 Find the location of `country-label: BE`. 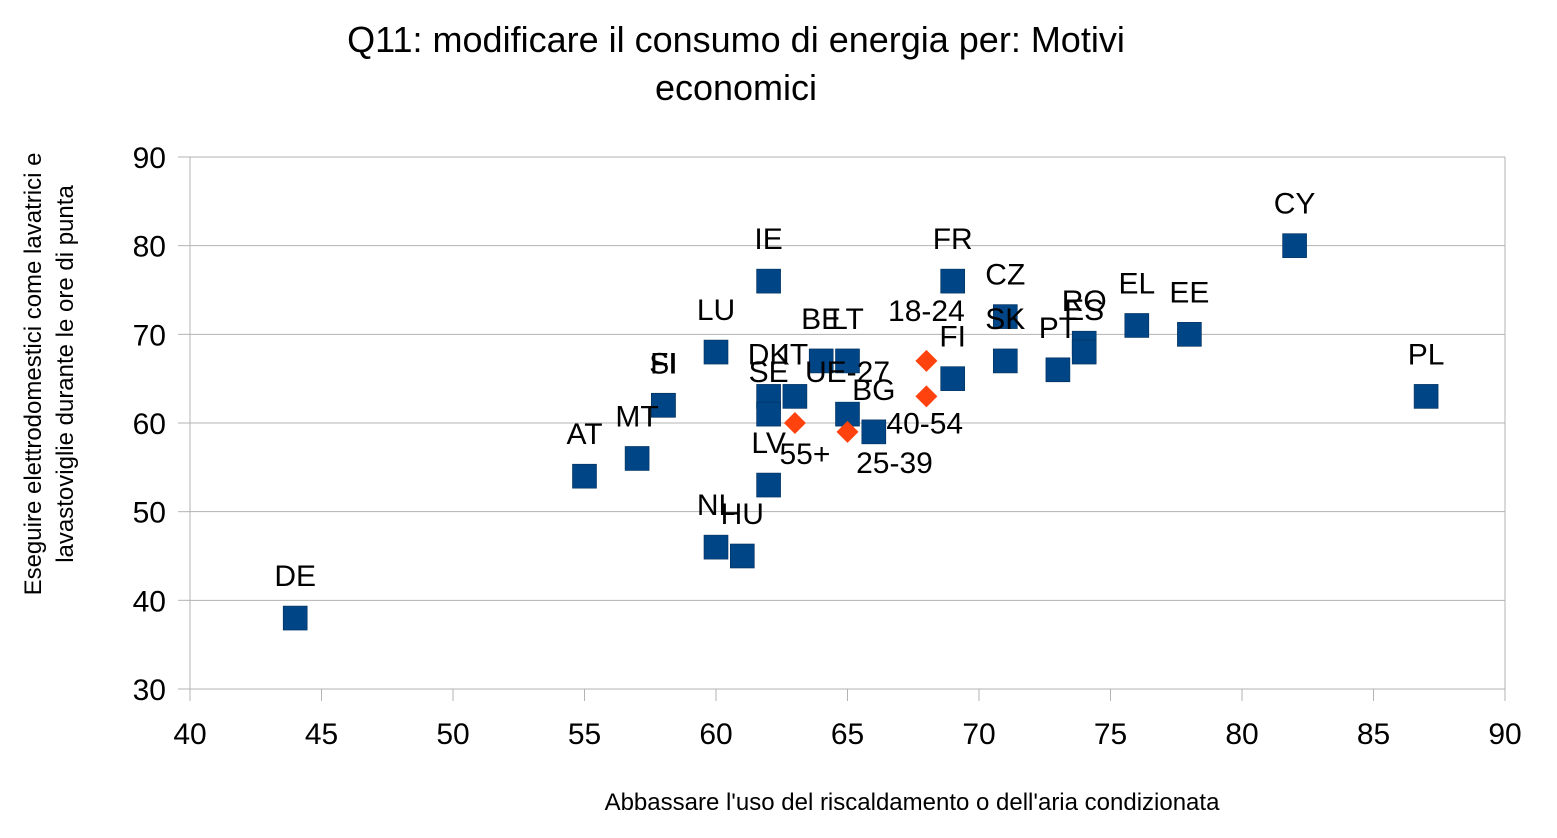

country-label: BE is located at coordinates (821, 319).